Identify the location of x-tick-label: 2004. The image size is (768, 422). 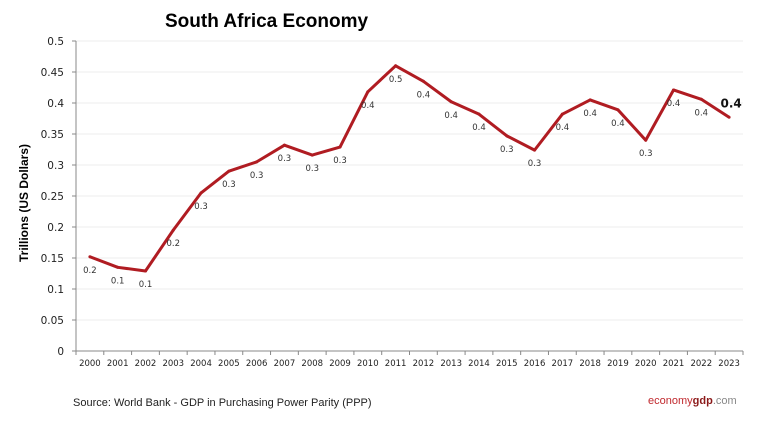
(201, 364).